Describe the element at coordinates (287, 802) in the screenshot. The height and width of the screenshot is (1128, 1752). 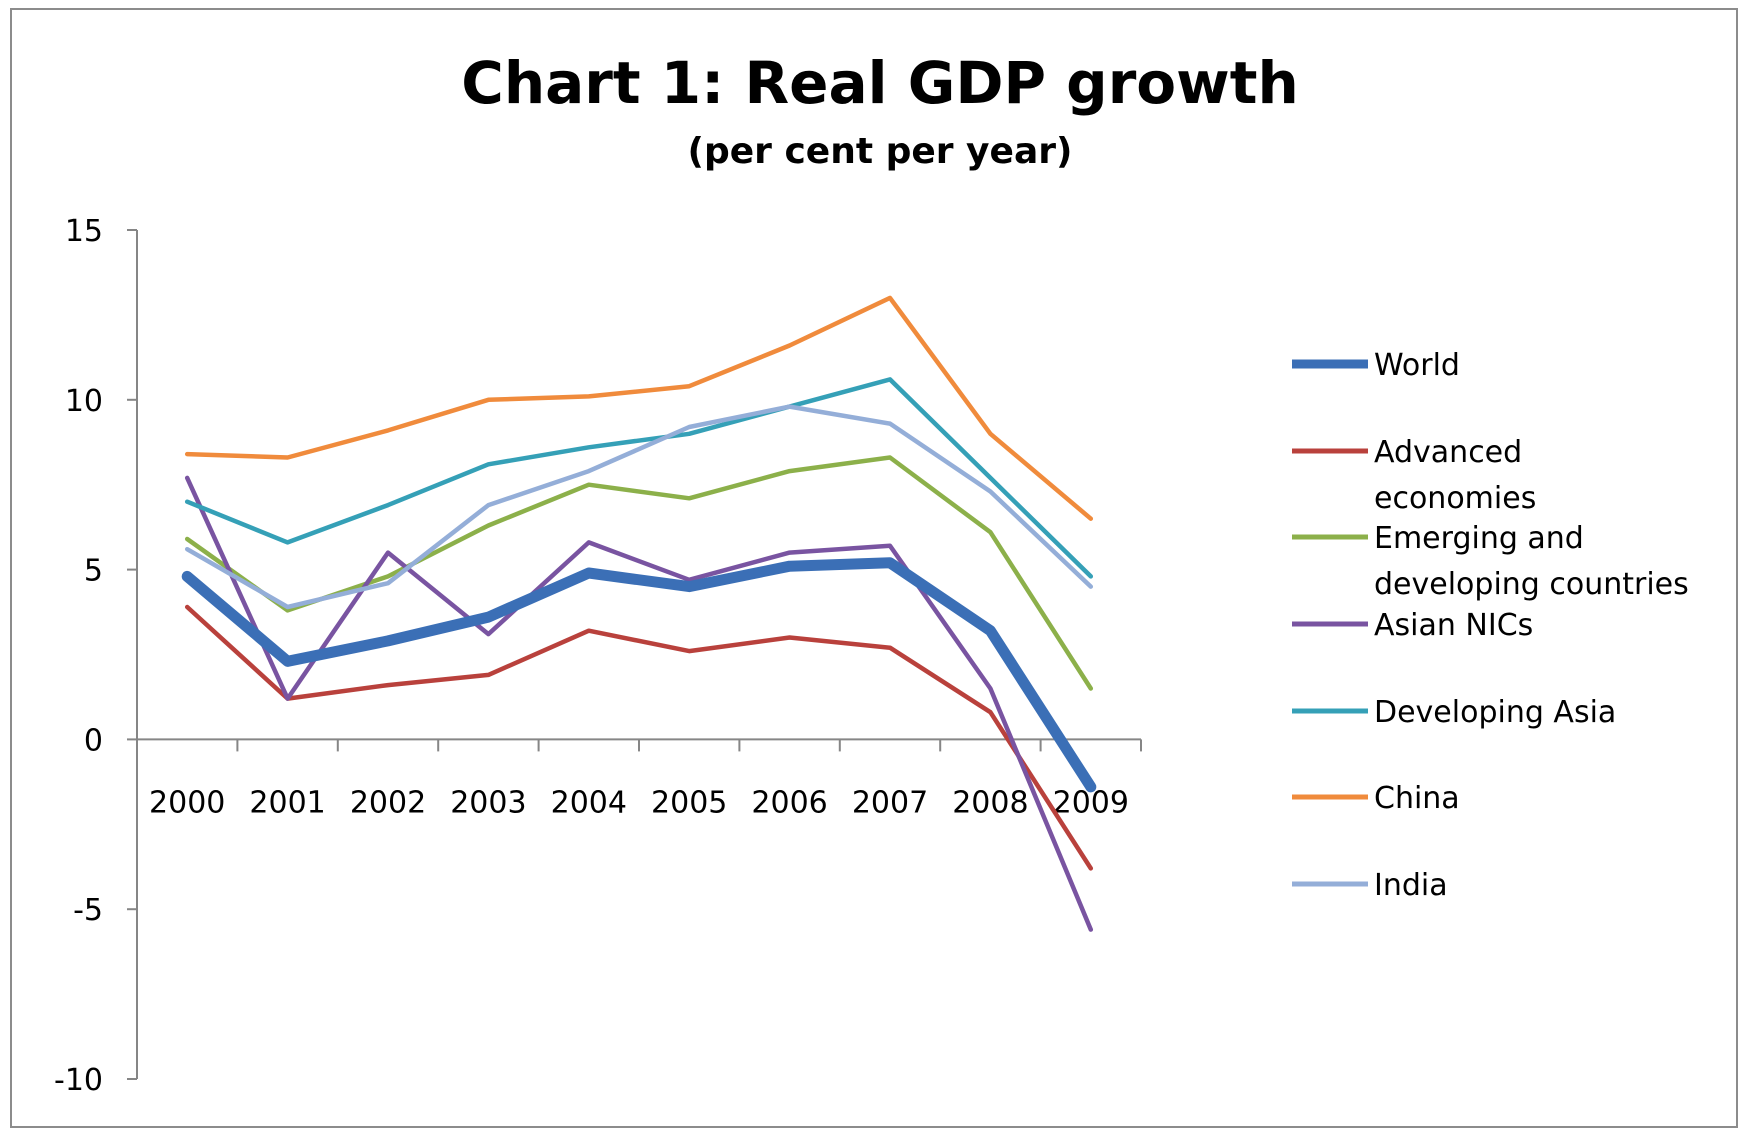
I see `x-tick-label: 2001` at that location.